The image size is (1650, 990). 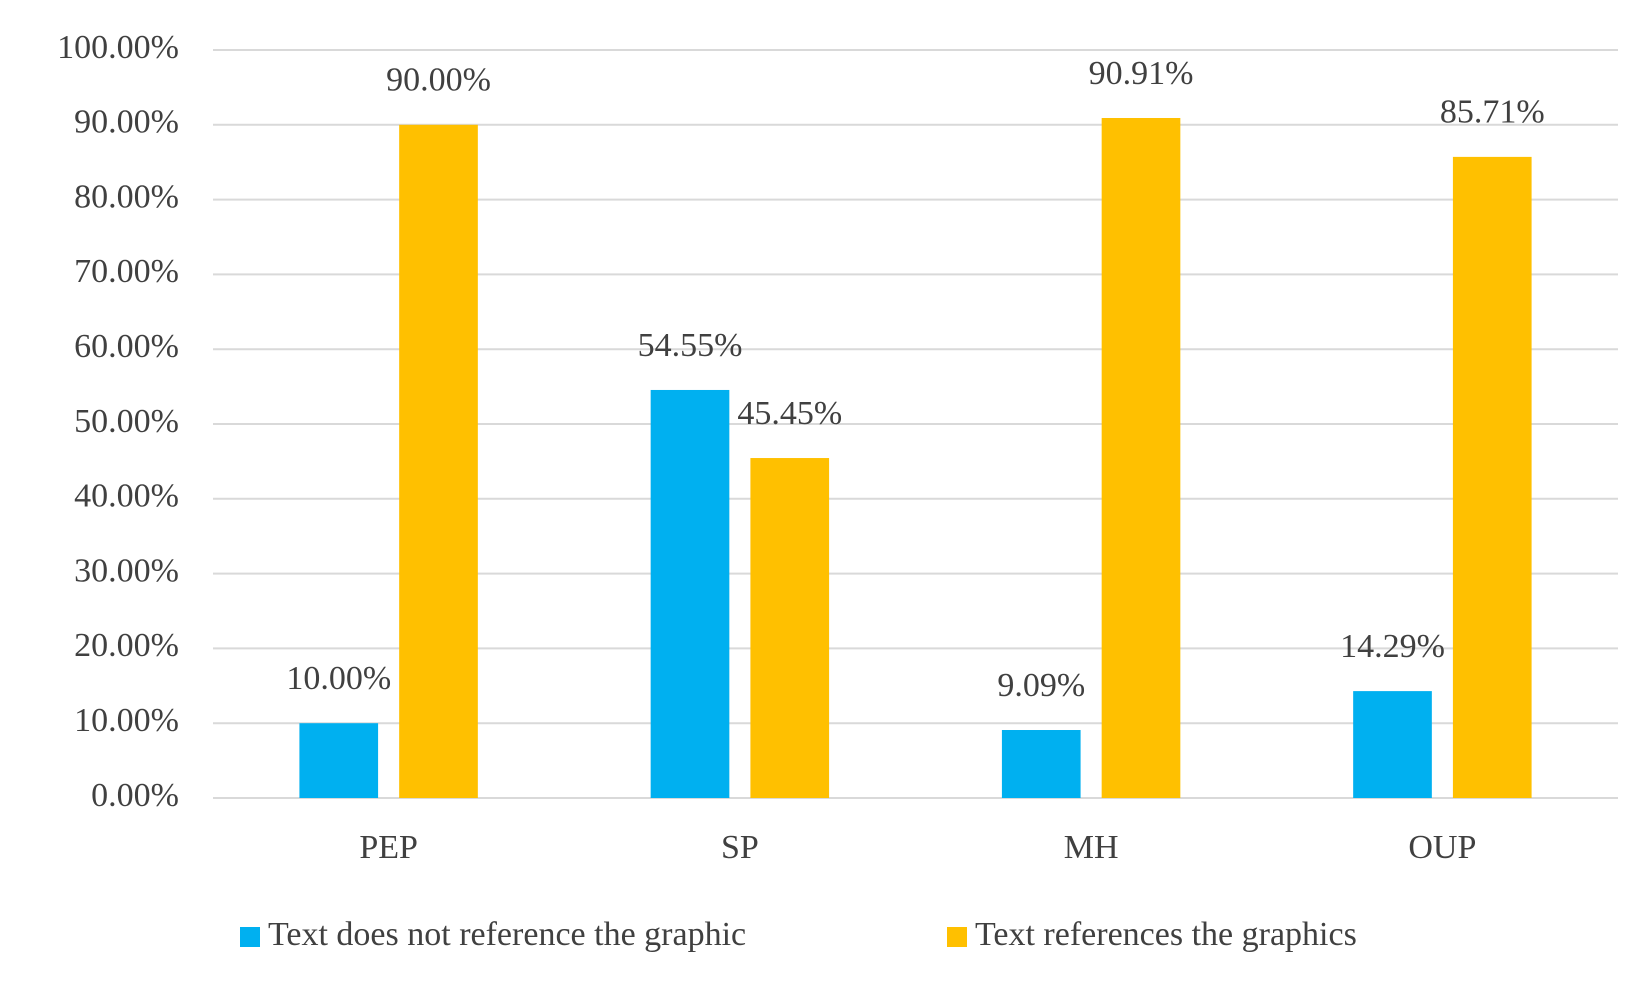 What do you see at coordinates (507, 934) in the screenshot?
I see `legend-label: Text does not reference the graphic` at bounding box center [507, 934].